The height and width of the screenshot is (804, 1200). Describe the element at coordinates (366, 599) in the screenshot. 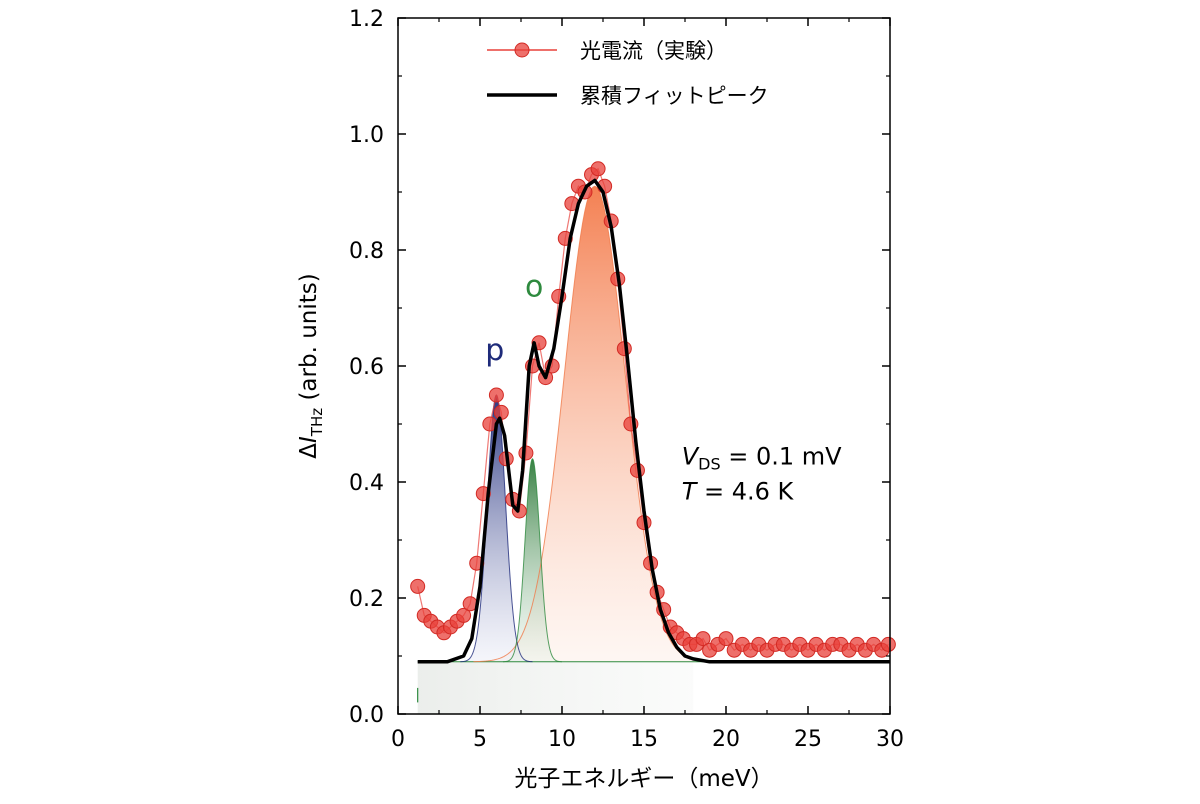

I see `y-tick-label: 0.2` at that location.